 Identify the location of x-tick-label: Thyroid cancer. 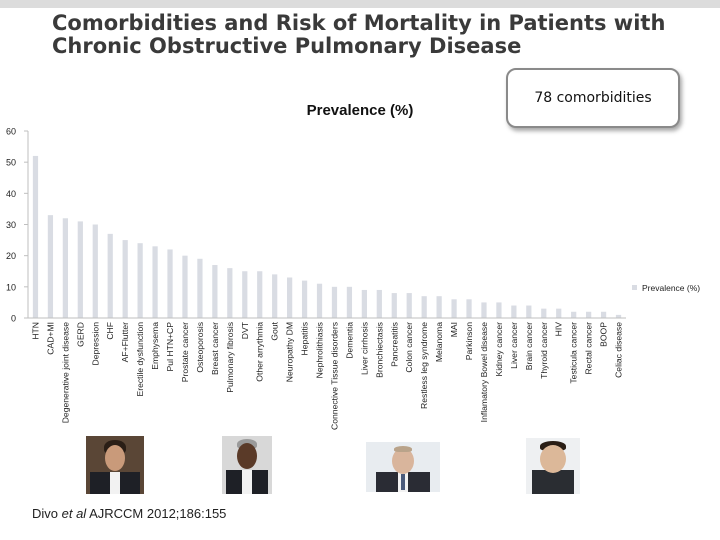
(544, 350).